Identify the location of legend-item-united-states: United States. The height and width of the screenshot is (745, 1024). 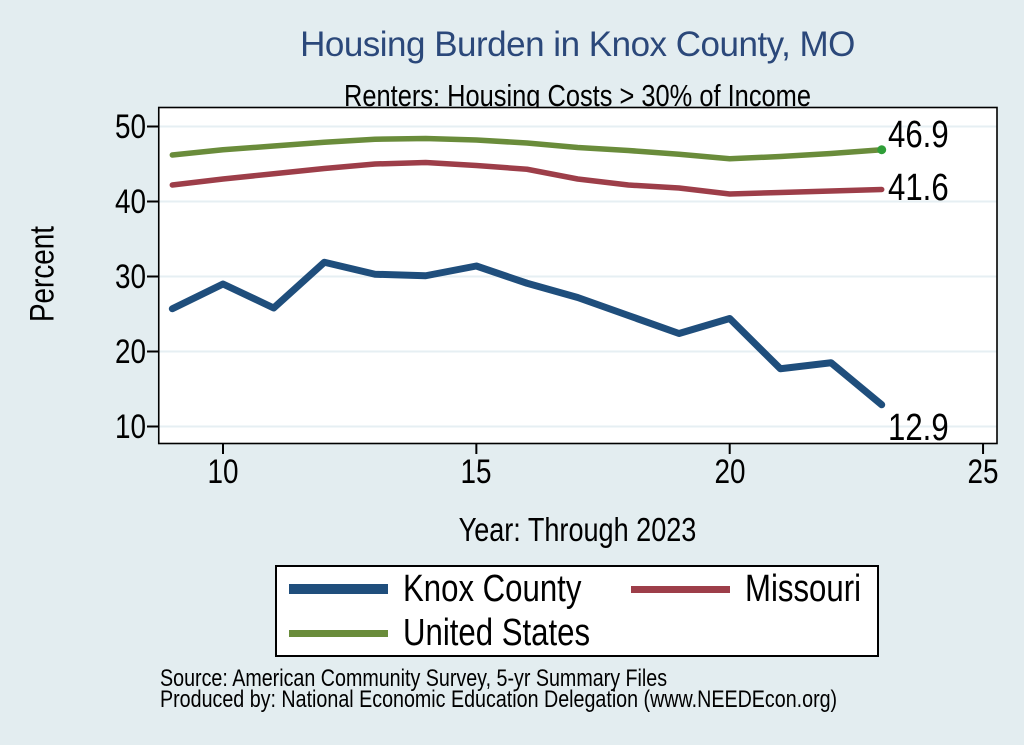
(460, 632).